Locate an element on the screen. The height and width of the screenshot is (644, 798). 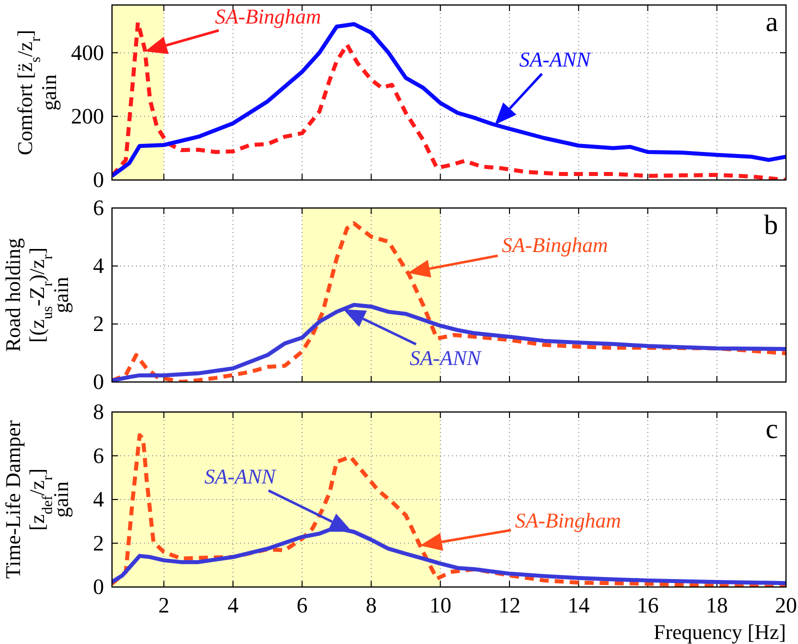
line-series is located at coordinates (449, 342).